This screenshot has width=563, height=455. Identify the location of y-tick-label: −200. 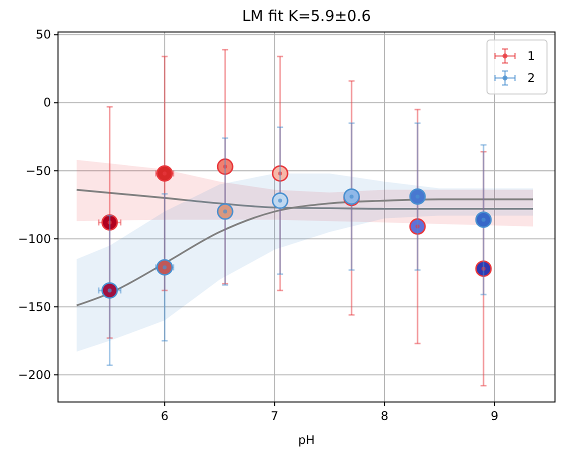
(34, 375).